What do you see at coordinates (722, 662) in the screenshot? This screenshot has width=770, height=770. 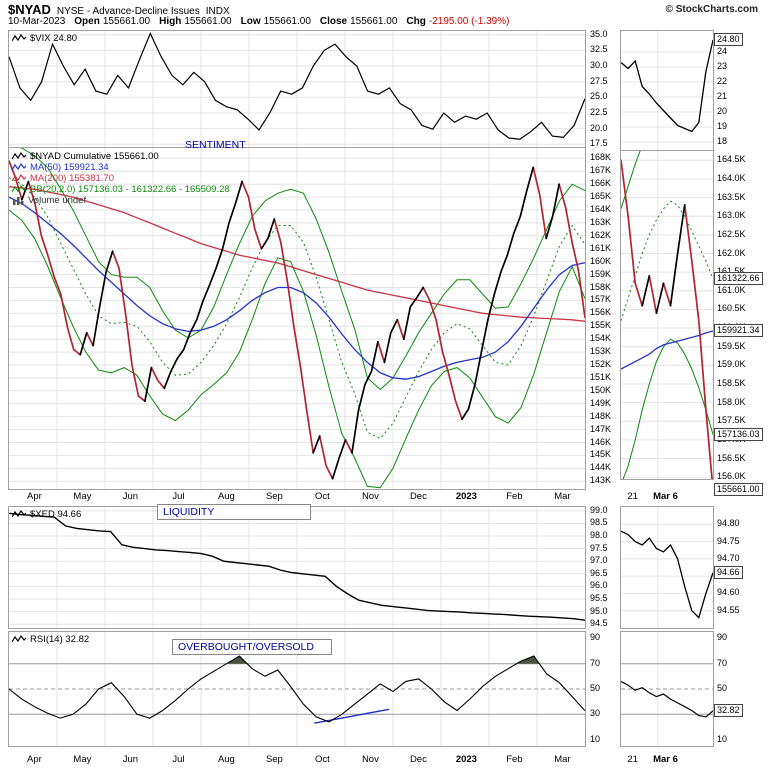 I see `y-tick-label: 70` at bounding box center [722, 662].